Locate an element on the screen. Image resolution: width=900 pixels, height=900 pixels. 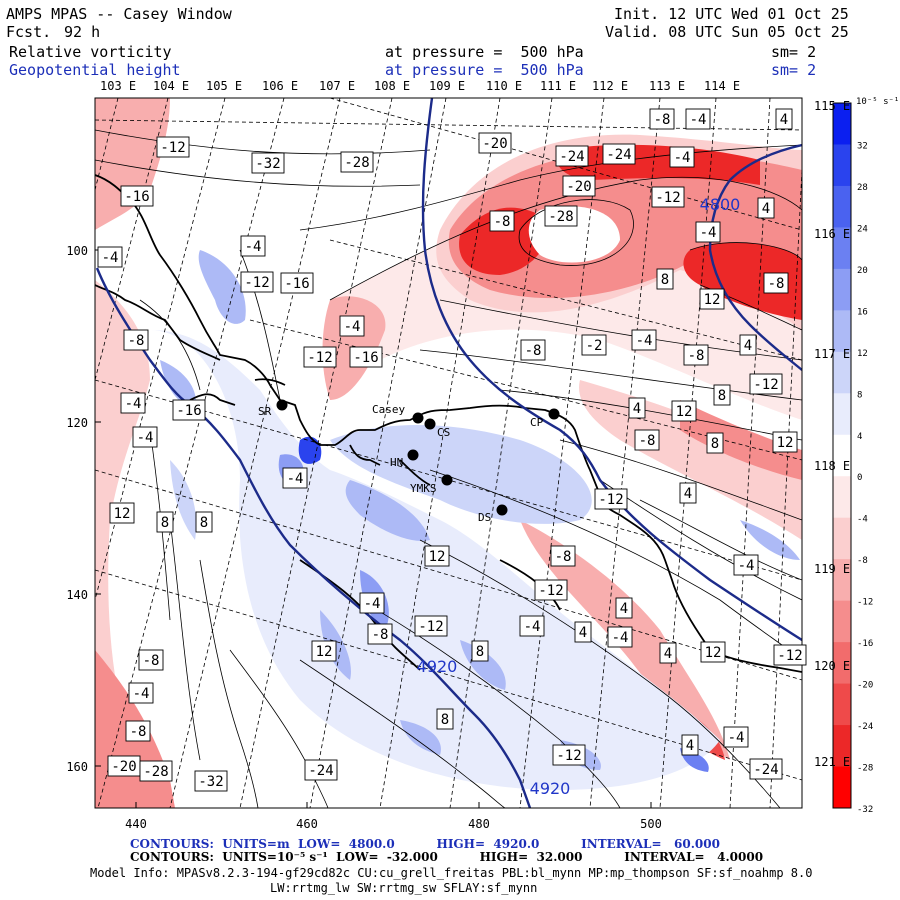
forecast-label: Fcst. is located at coordinates (29, 32).